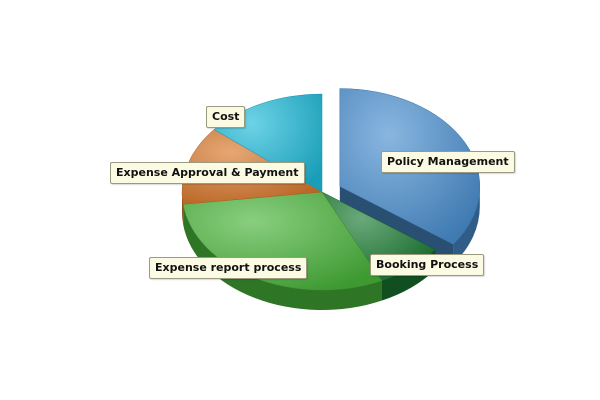 This screenshot has height=400, width=600. I want to click on slice-label-expense-report-process: Expense report process, so click(228, 268).